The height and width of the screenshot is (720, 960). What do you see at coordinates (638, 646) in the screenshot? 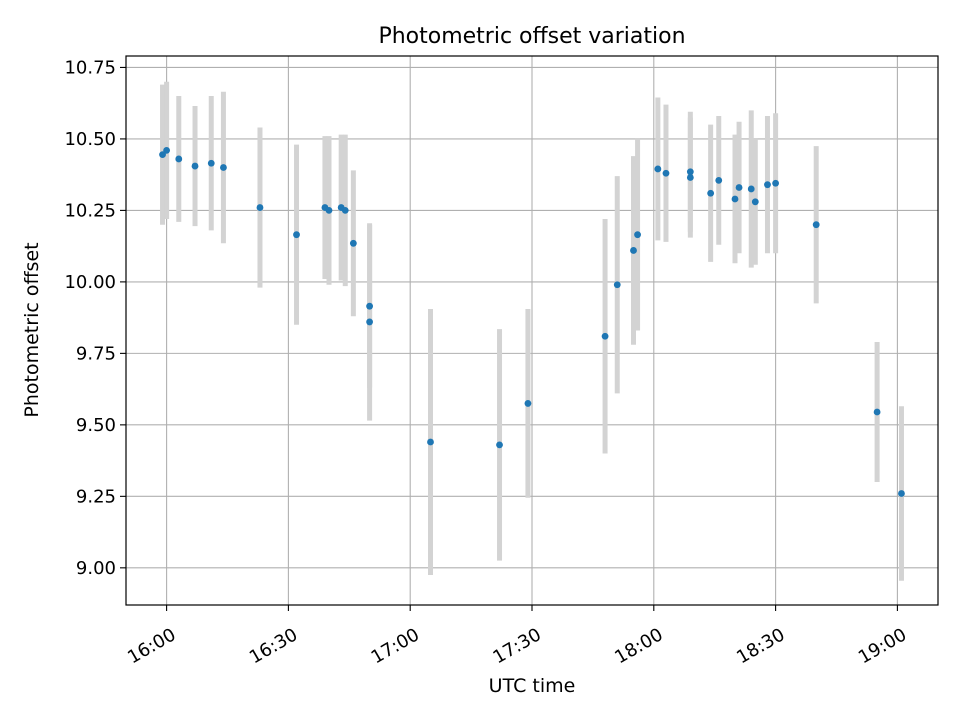
I see `x-tick-label: 18:00` at bounding box center [638, 646].